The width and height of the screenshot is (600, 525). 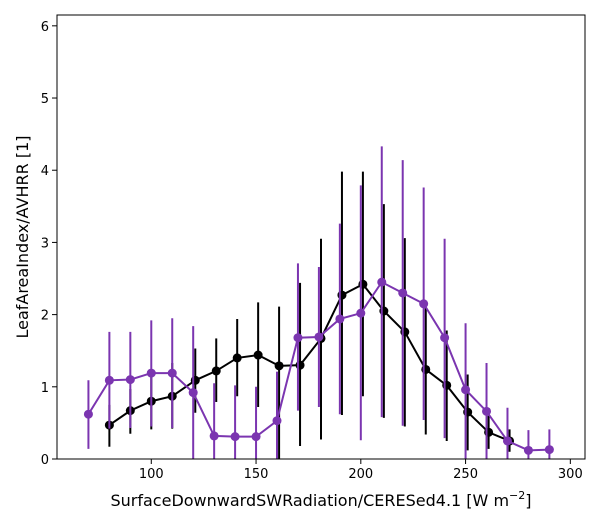 What do you see at coordinates (45, 316) in the screenshot?
I see `y-tick-label: 2` at bounding box center [45, 316].